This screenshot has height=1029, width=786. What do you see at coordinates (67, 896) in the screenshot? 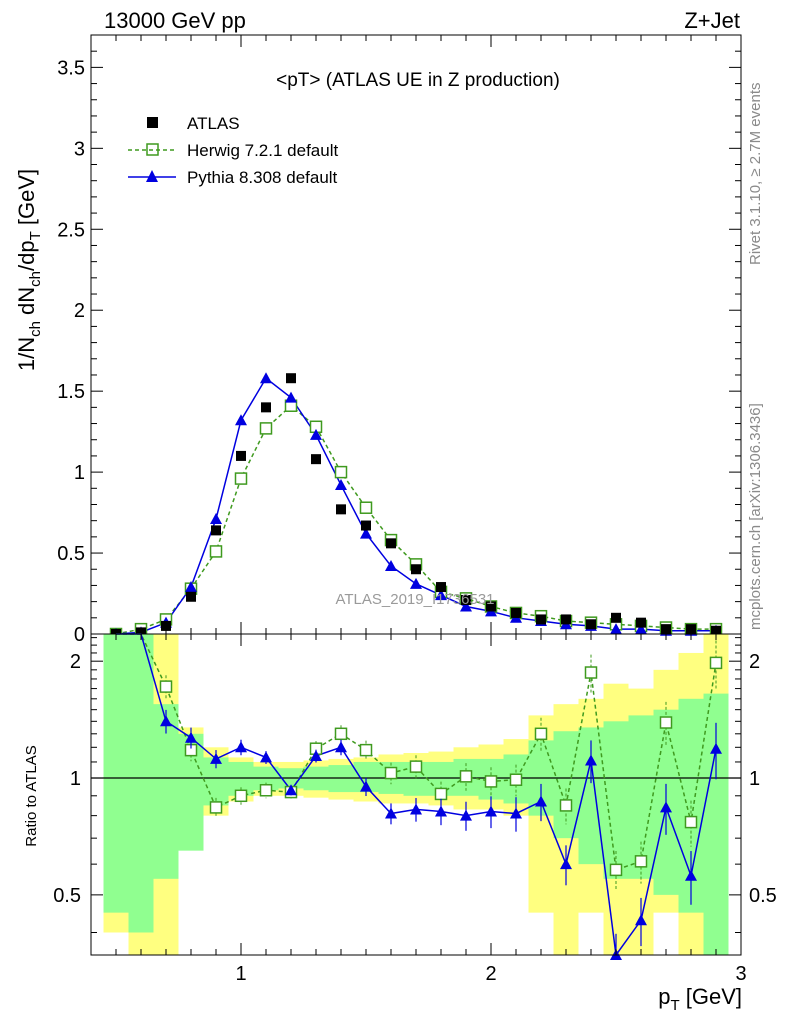
I see `ratio-y-tick-label: 0.5` at bounding box center [67, 896].